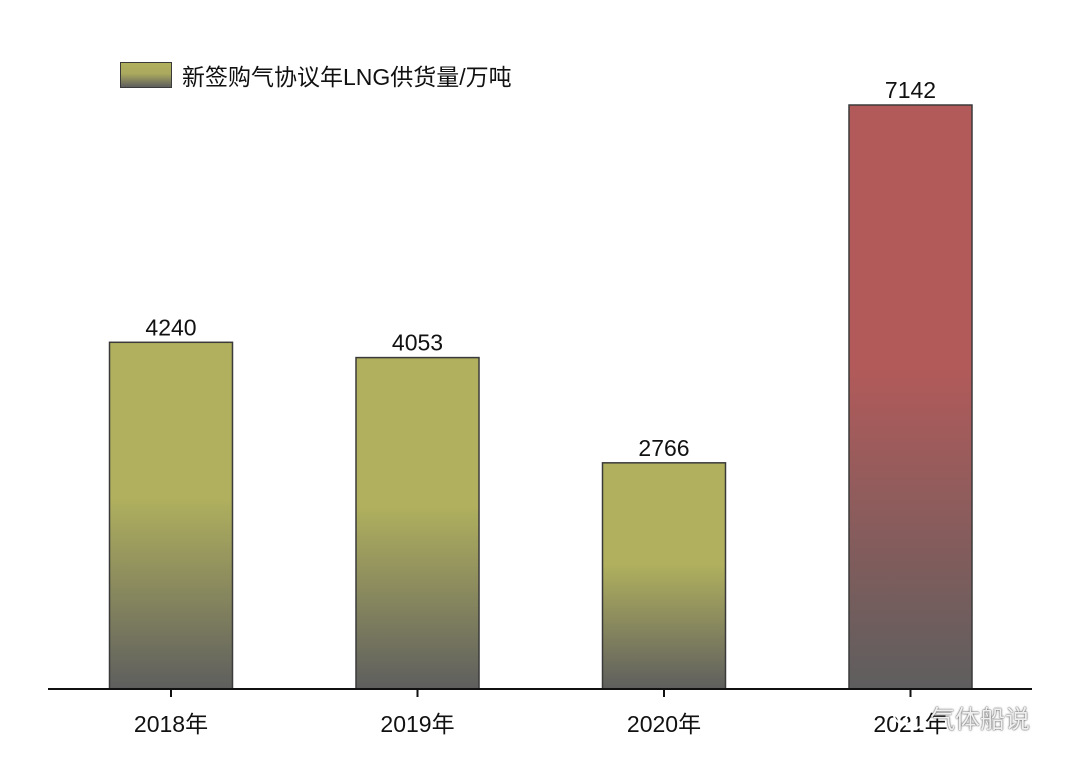 Image resolution: width=1080 pixels, height=769 pixels. I want to click on data-label: 4053, so click(417, 343).